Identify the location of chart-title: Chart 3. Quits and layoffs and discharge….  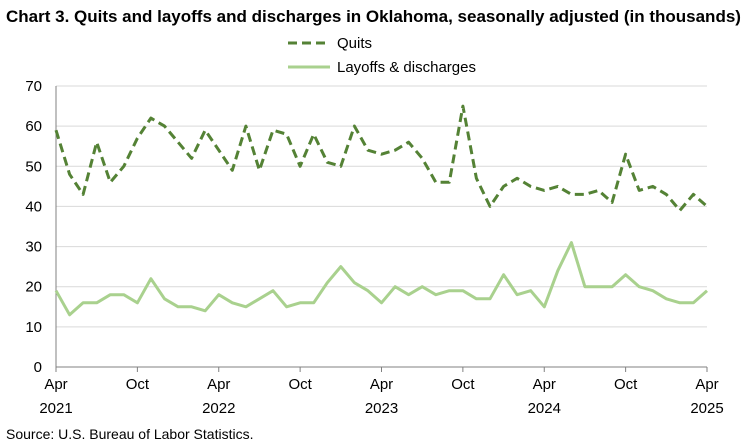
(373, 16).